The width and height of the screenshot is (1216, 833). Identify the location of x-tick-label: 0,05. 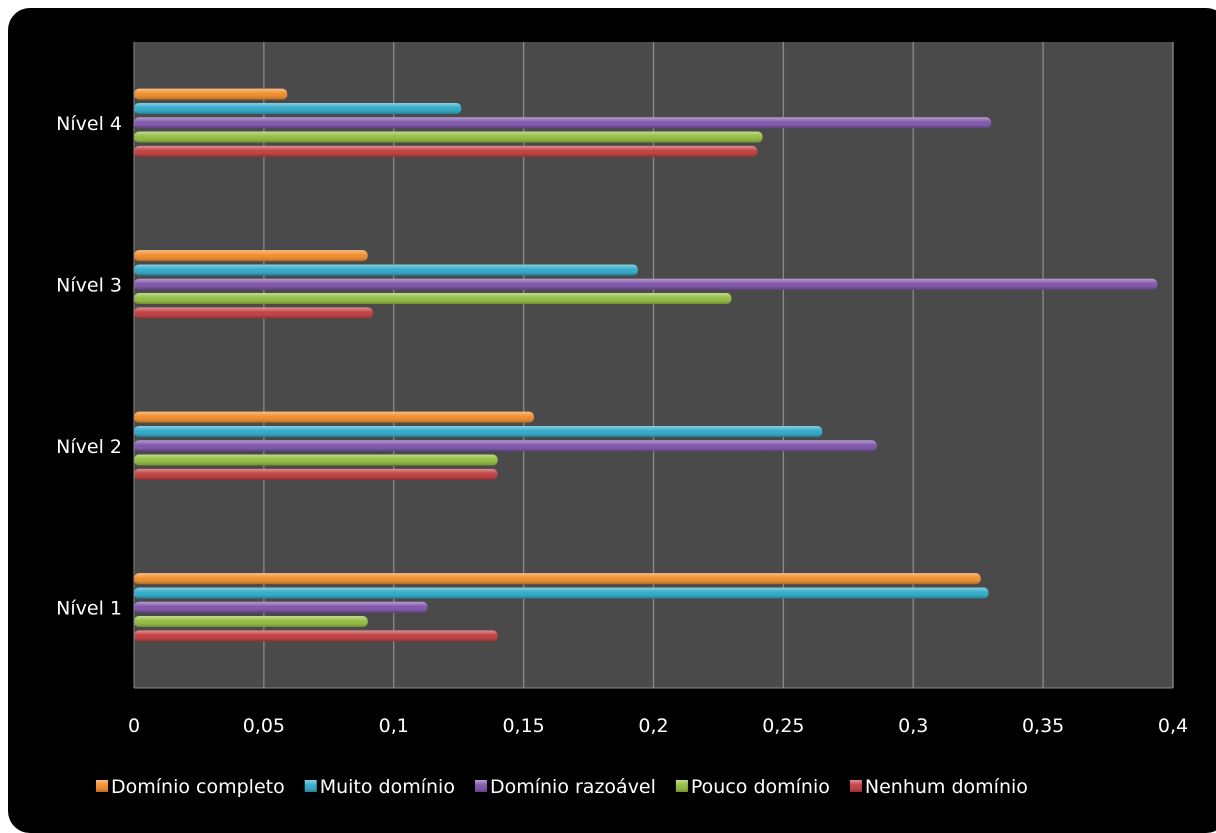
(264, 726).